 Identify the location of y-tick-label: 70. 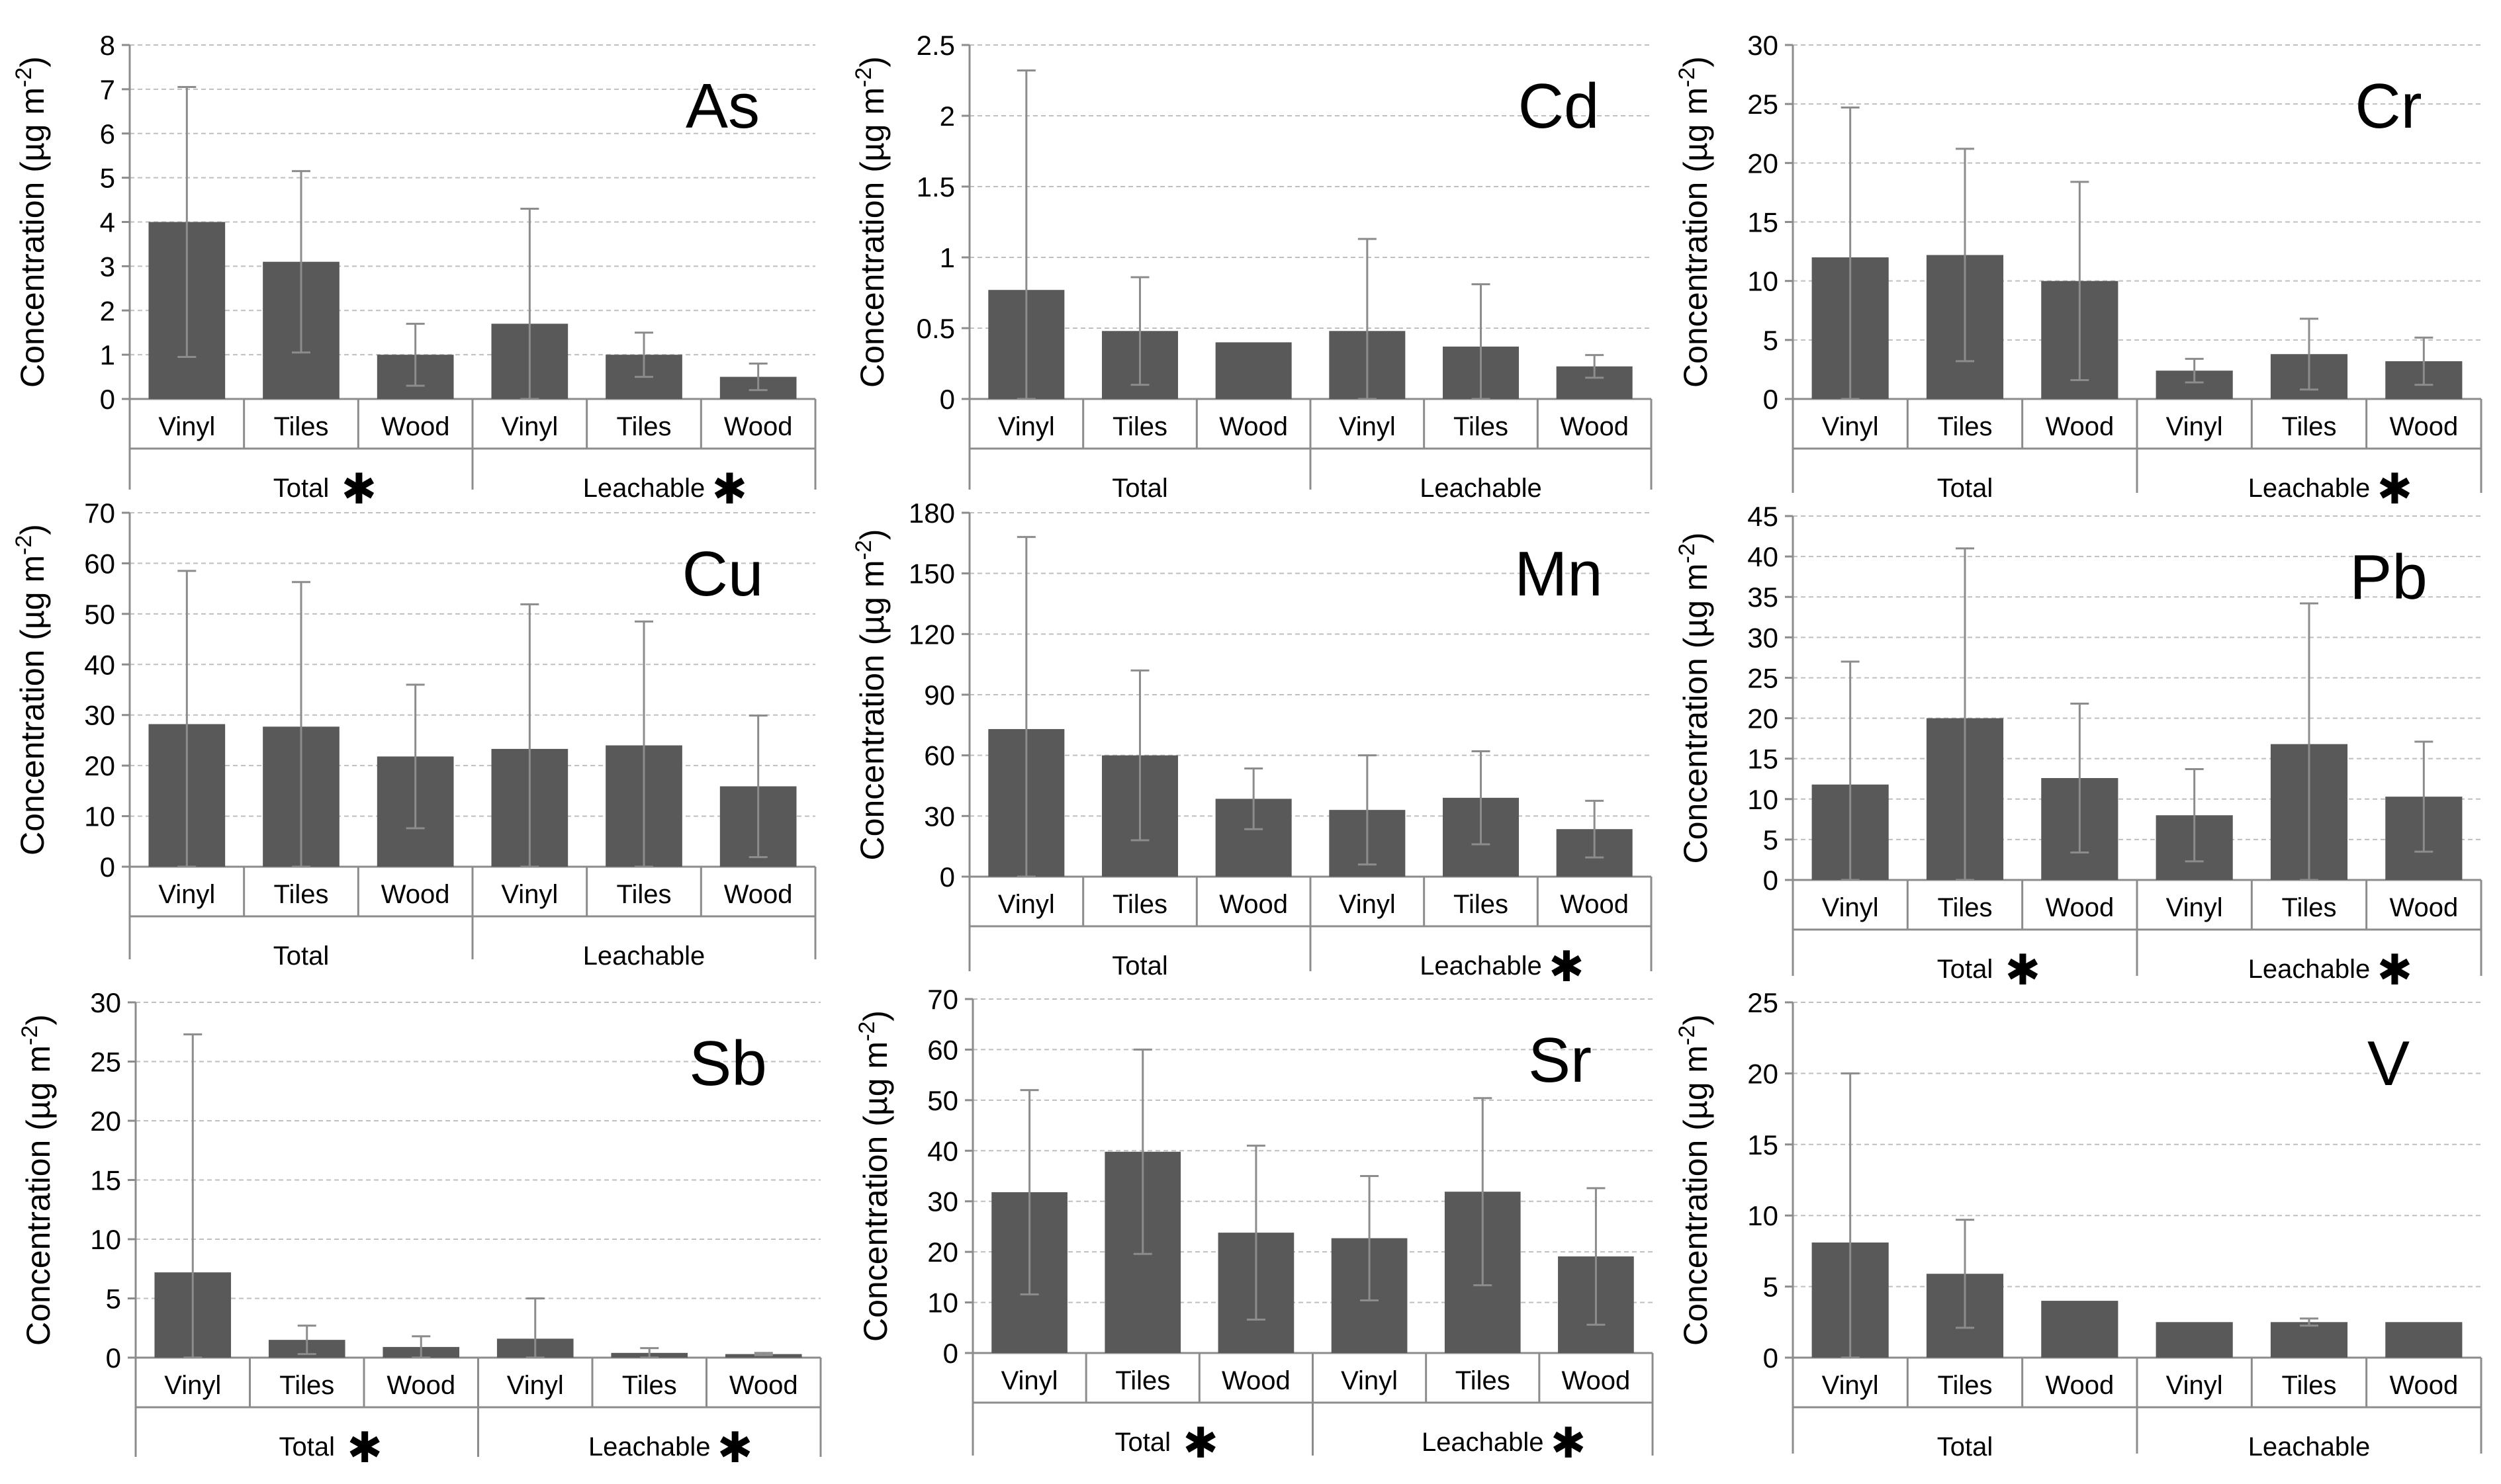
(943, 999).